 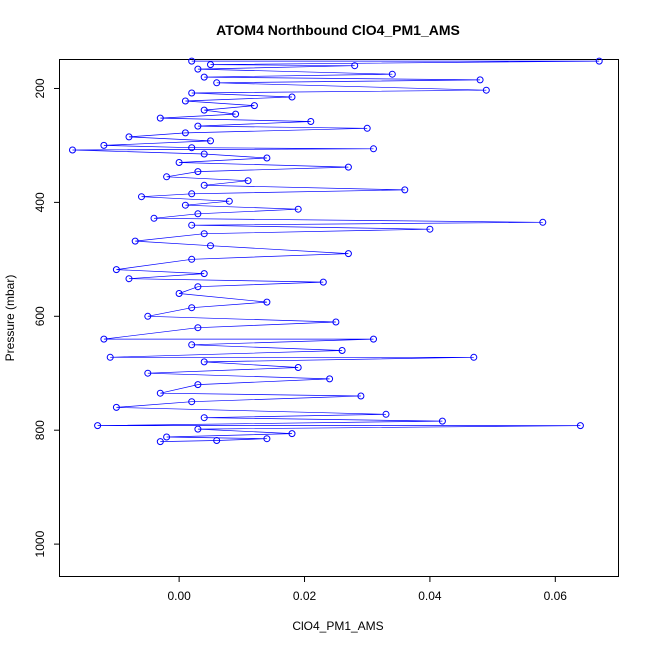 What do you see at coordinates (430, 596) in the screenshot?
I see `x-tick-label: 0.04` at bounding box center [430, 596].